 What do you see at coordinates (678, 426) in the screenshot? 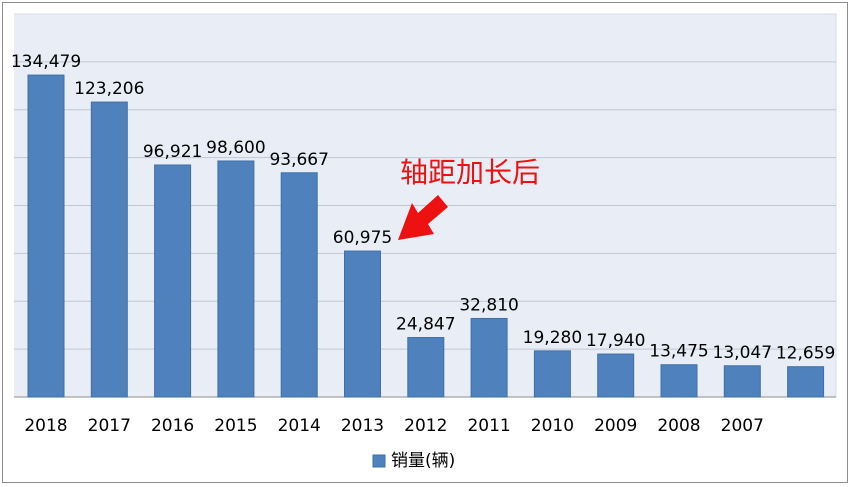
I see `x-tick-label-2008: 2008` at bounding box center [678, 426].